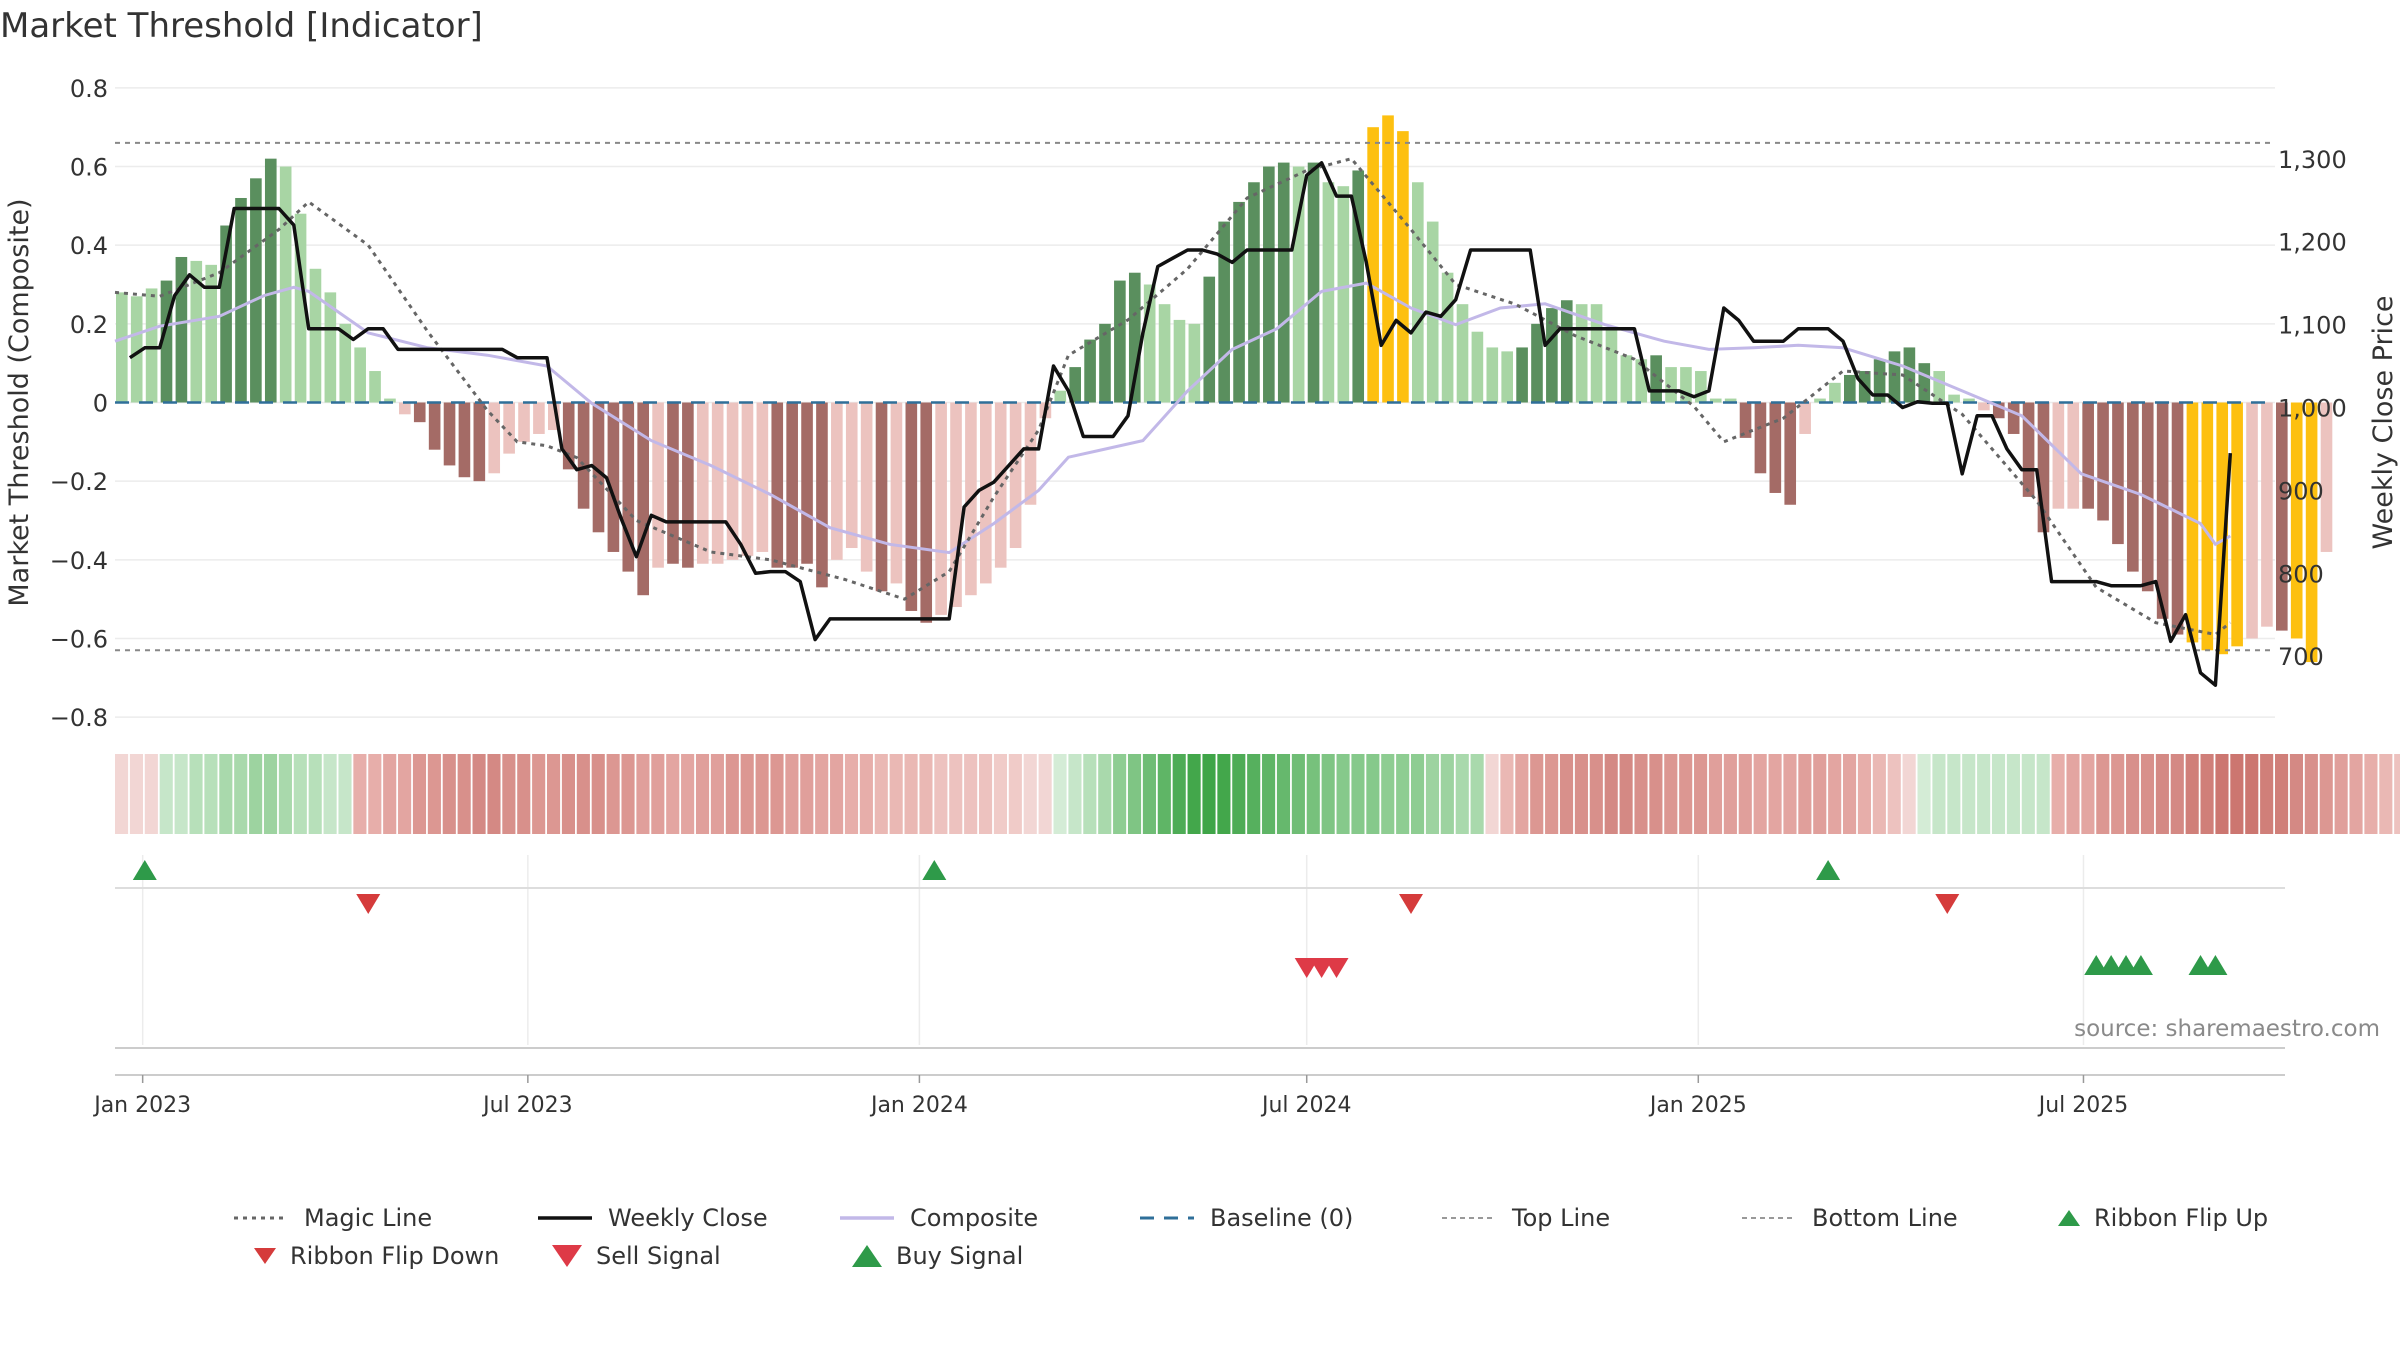  What do you see at coordinates (241, 26) in the screenshot?
I see `chart-title: Market Threshold [Indicator]` at bounding box center [241, 26].